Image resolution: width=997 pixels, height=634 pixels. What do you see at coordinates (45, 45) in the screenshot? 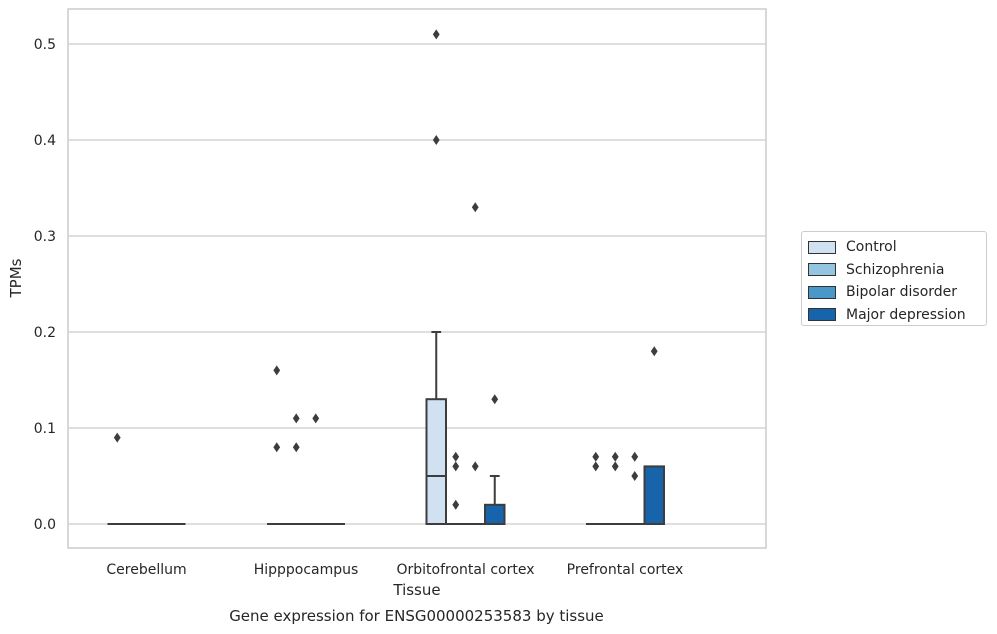
I see `y-tick-label: 0.5` at bounding box center [45, 45].